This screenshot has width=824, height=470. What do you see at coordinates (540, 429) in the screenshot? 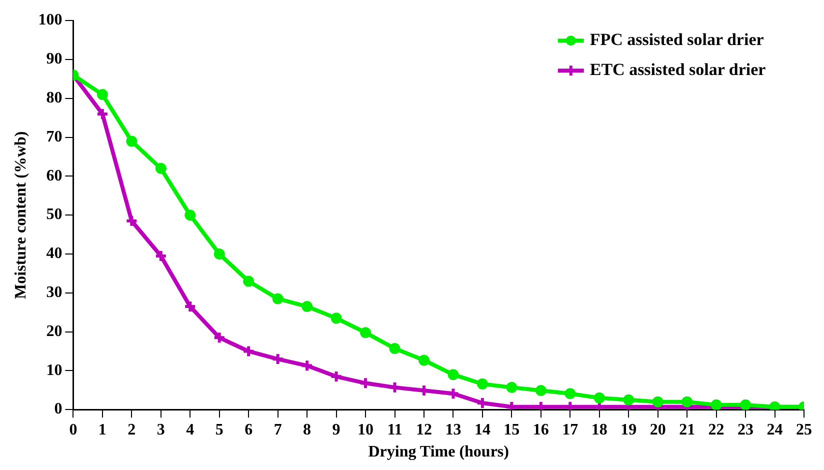
I see `x-tick-label: 16` at bounding box center [540, 429].